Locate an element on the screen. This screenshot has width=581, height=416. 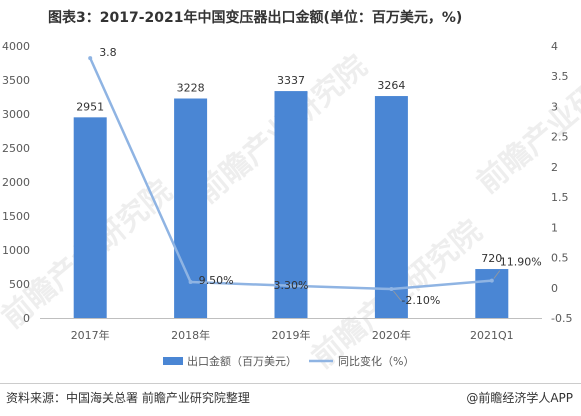
left-axis-tick-label: 500 is located at coordinates (19, 284).